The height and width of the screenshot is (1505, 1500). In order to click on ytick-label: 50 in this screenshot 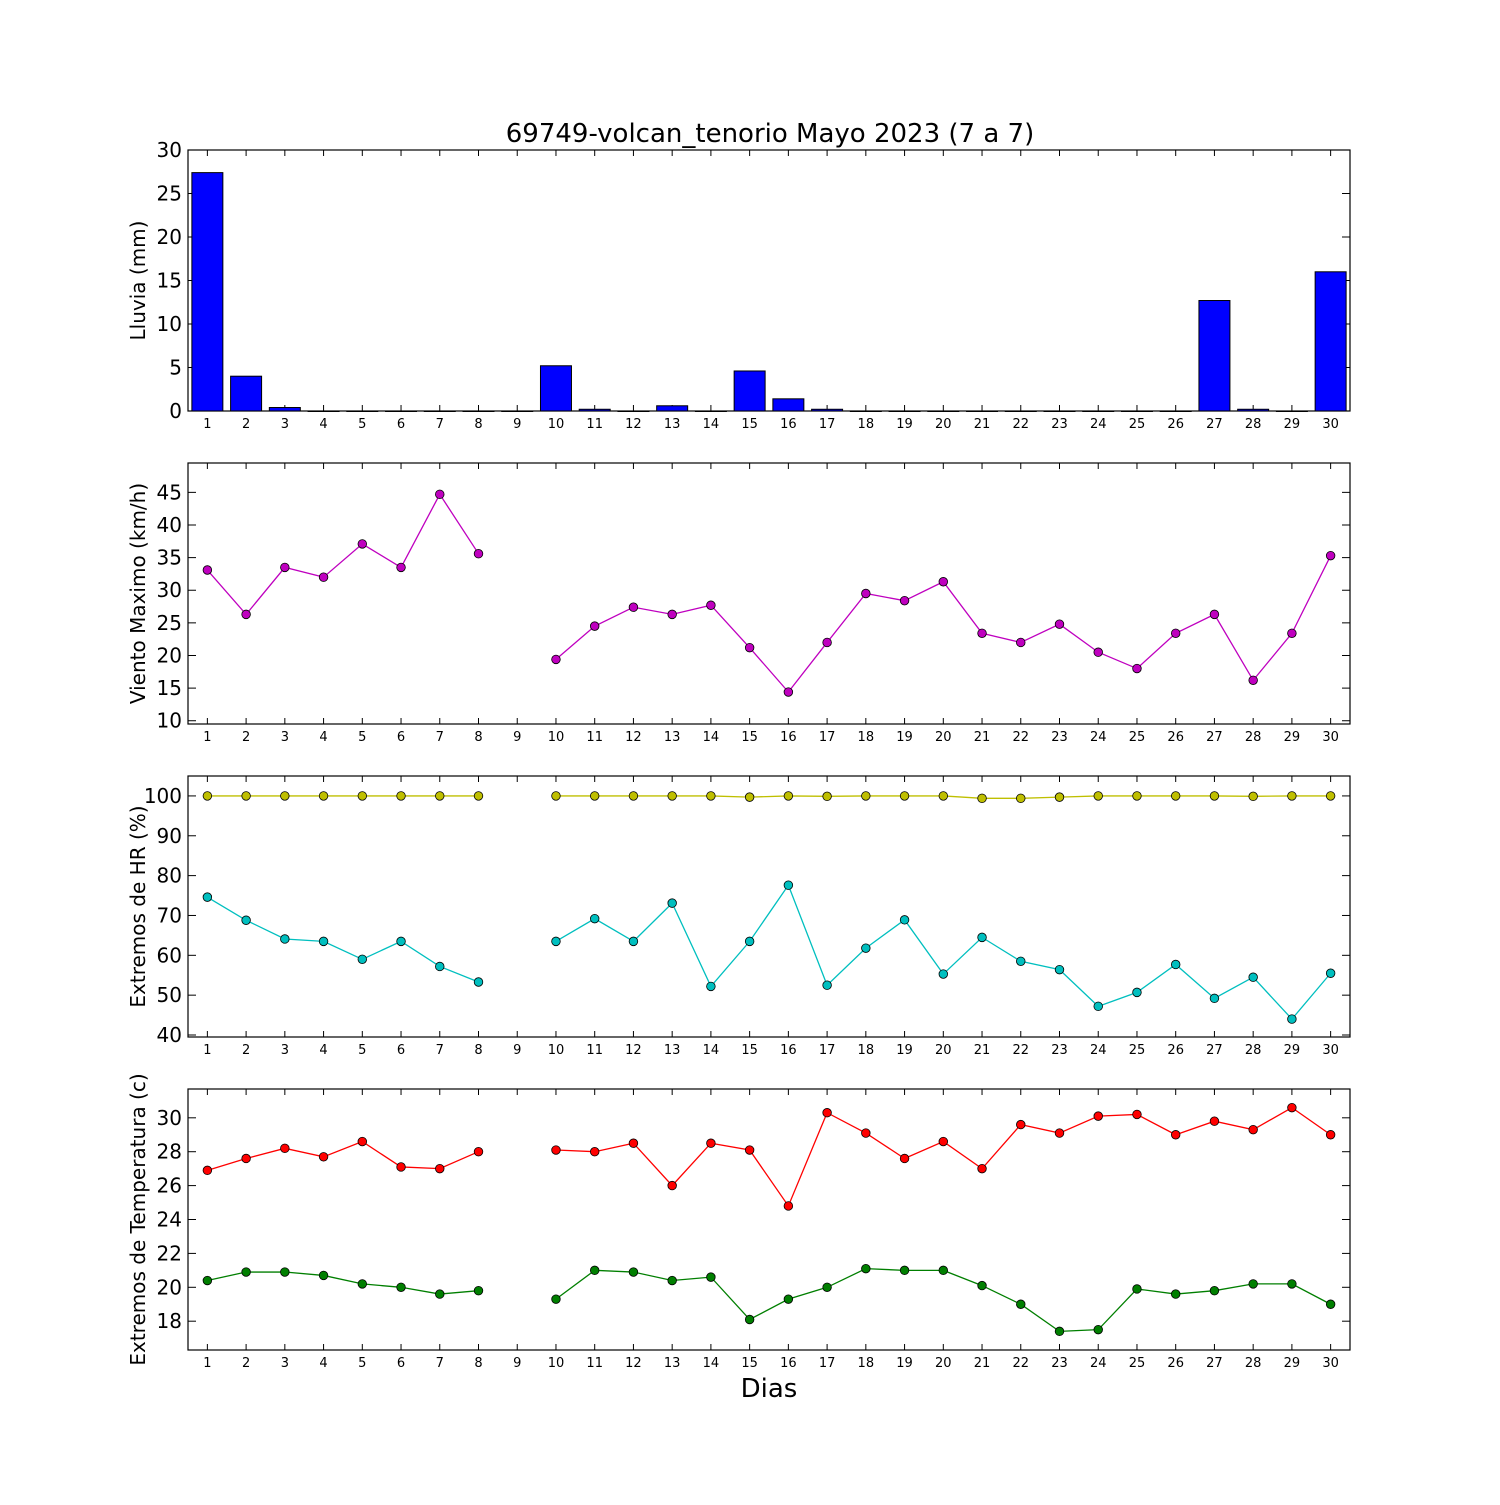, I will do `click(169, 995)`.